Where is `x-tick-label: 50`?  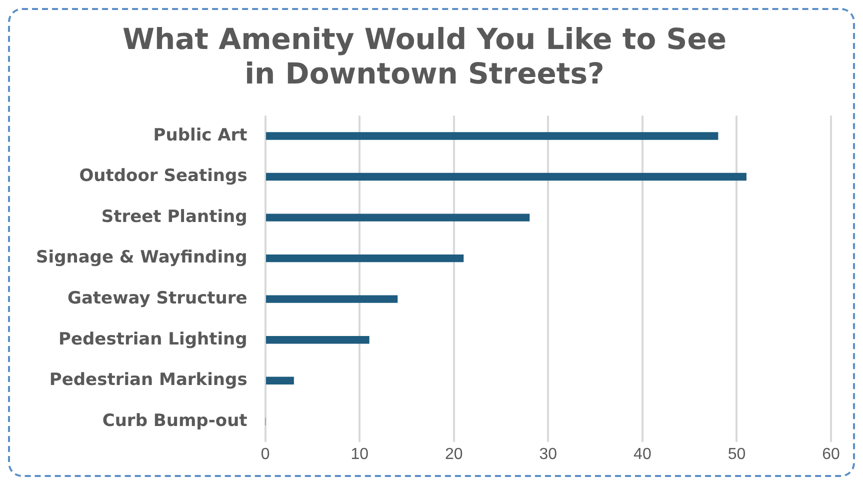
x-tick-label: 50 is located at coordinates (737, 454).